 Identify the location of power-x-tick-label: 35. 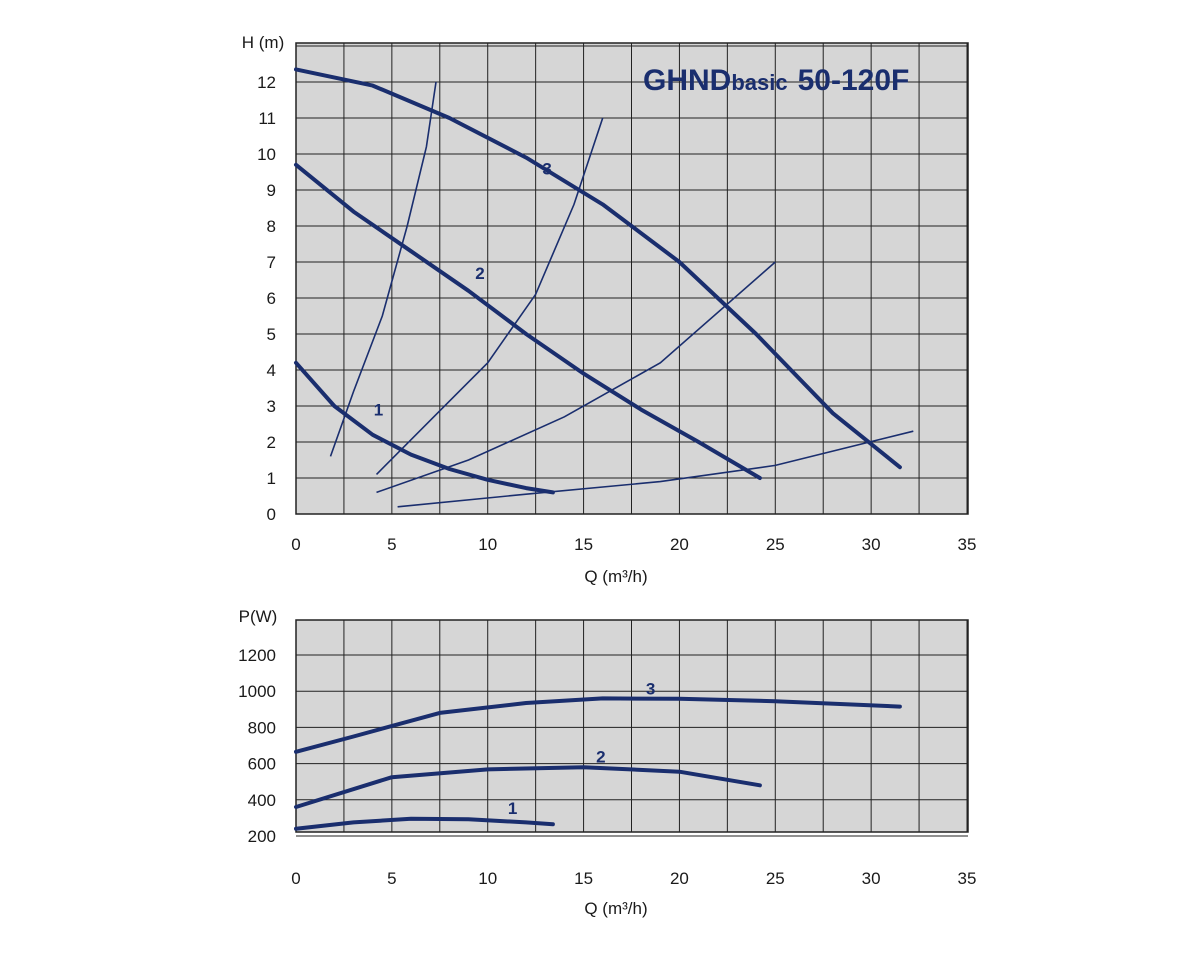
(967, 878).